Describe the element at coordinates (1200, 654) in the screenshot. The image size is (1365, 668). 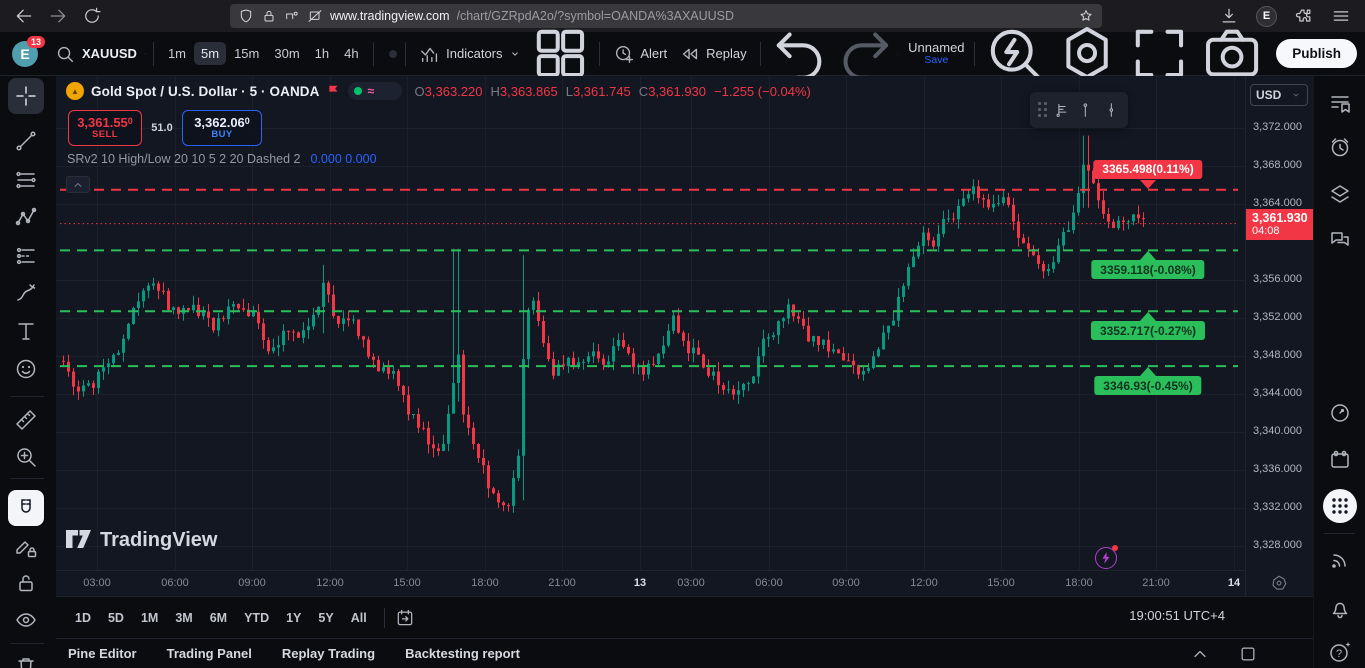
I see `expand-panel-icon` at that location.